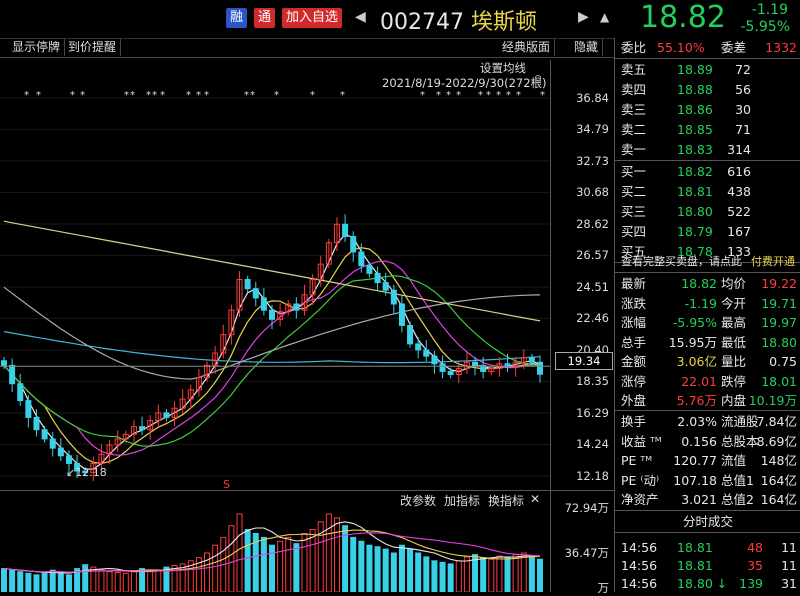  What do you see at coordinates (695, 460) in the screenshot?
I see `fund-value: 120.77` at bounding box center [695, 460].